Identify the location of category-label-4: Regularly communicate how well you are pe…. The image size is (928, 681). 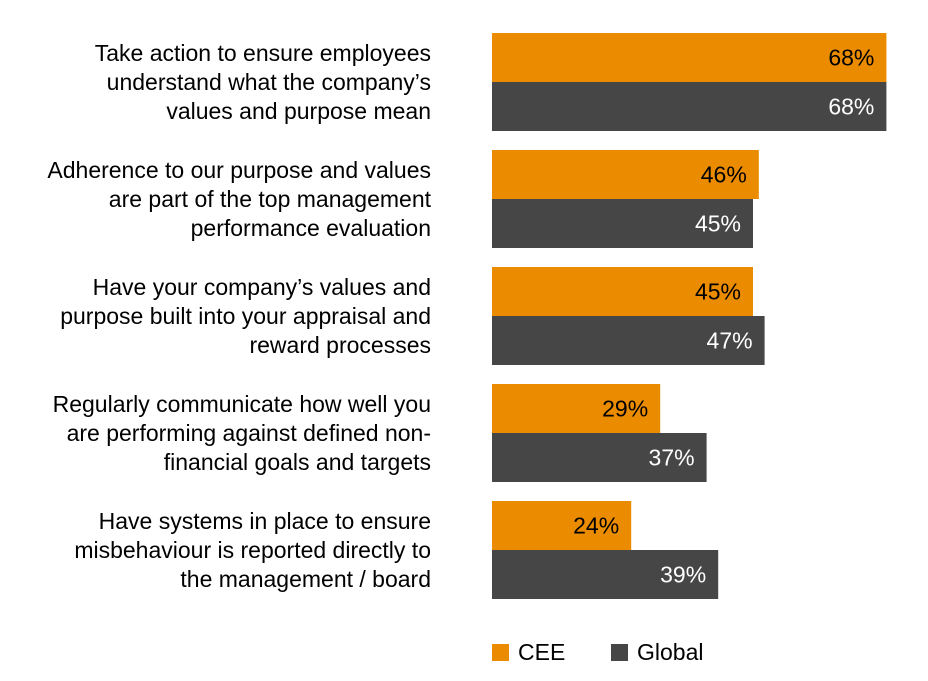
(242, 433).